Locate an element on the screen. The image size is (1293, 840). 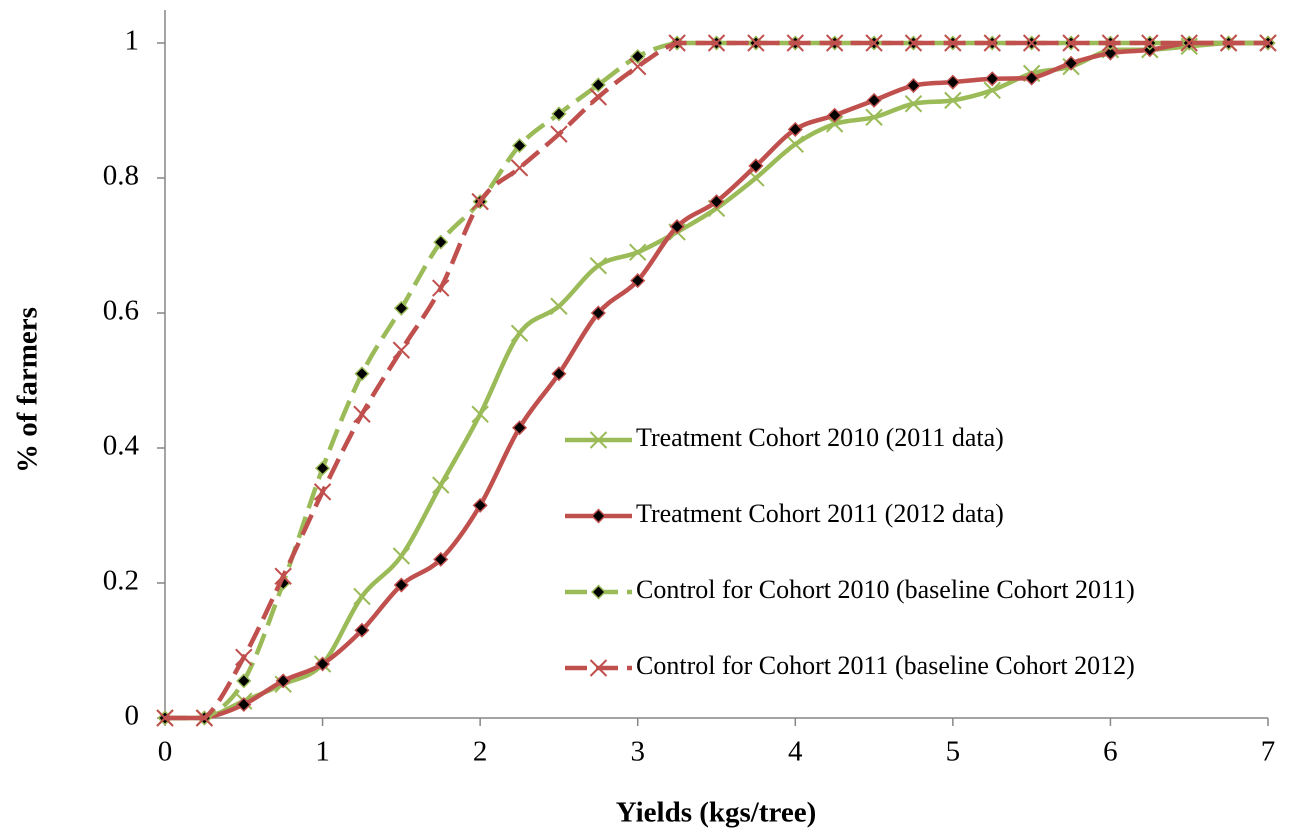
x-tick-label: 0 is located at coordinates (165, 752).